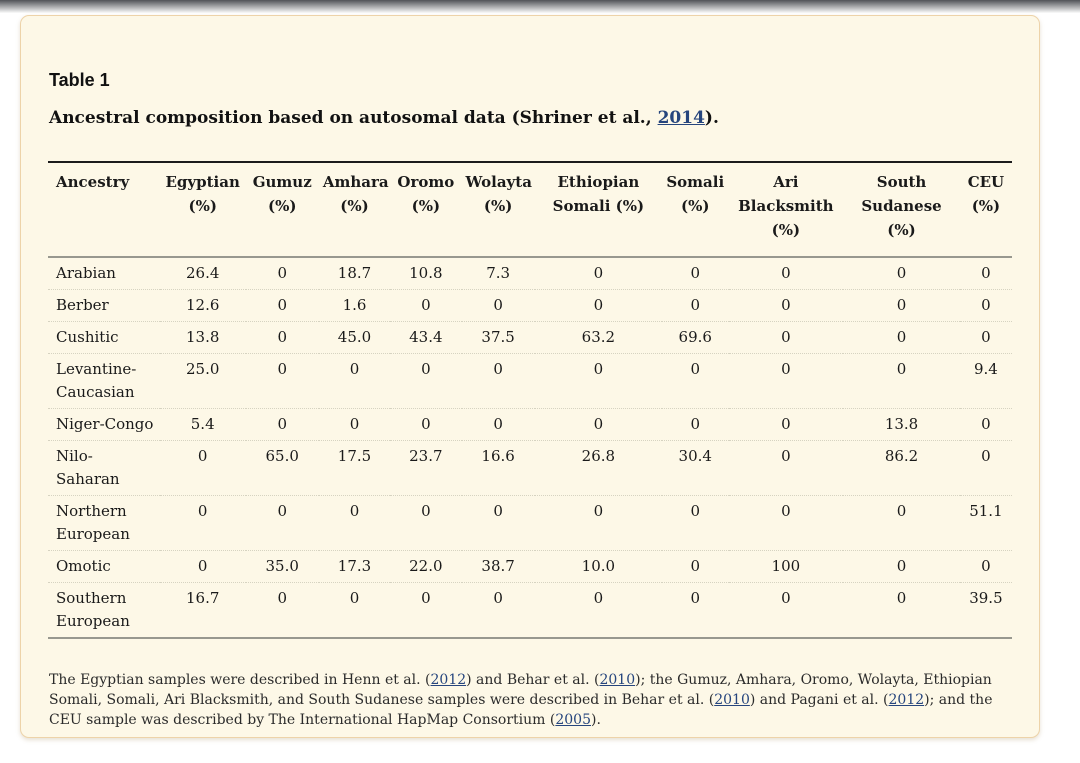 This screenshot has height=763, width=1080. What do you see at coordinates (202, 273) in the screenshot?
I see `value-cell: 26.4` at bounding box center [202, 273].